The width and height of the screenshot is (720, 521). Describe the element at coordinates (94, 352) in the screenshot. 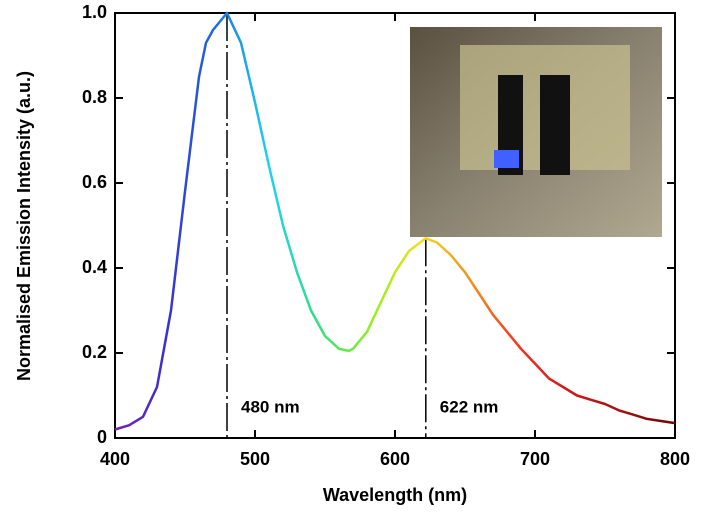

I see `y-tick-label: 0.2` at that location.